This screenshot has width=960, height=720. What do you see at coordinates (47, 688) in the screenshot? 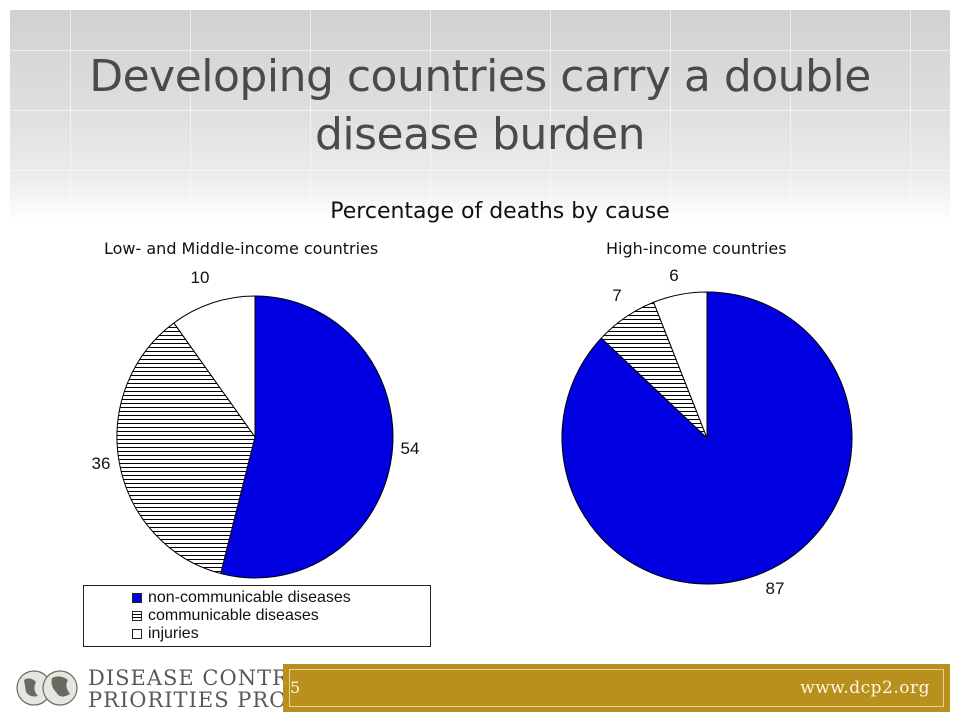
I see `globe-logo-icon` at bounding box center [47, 688].